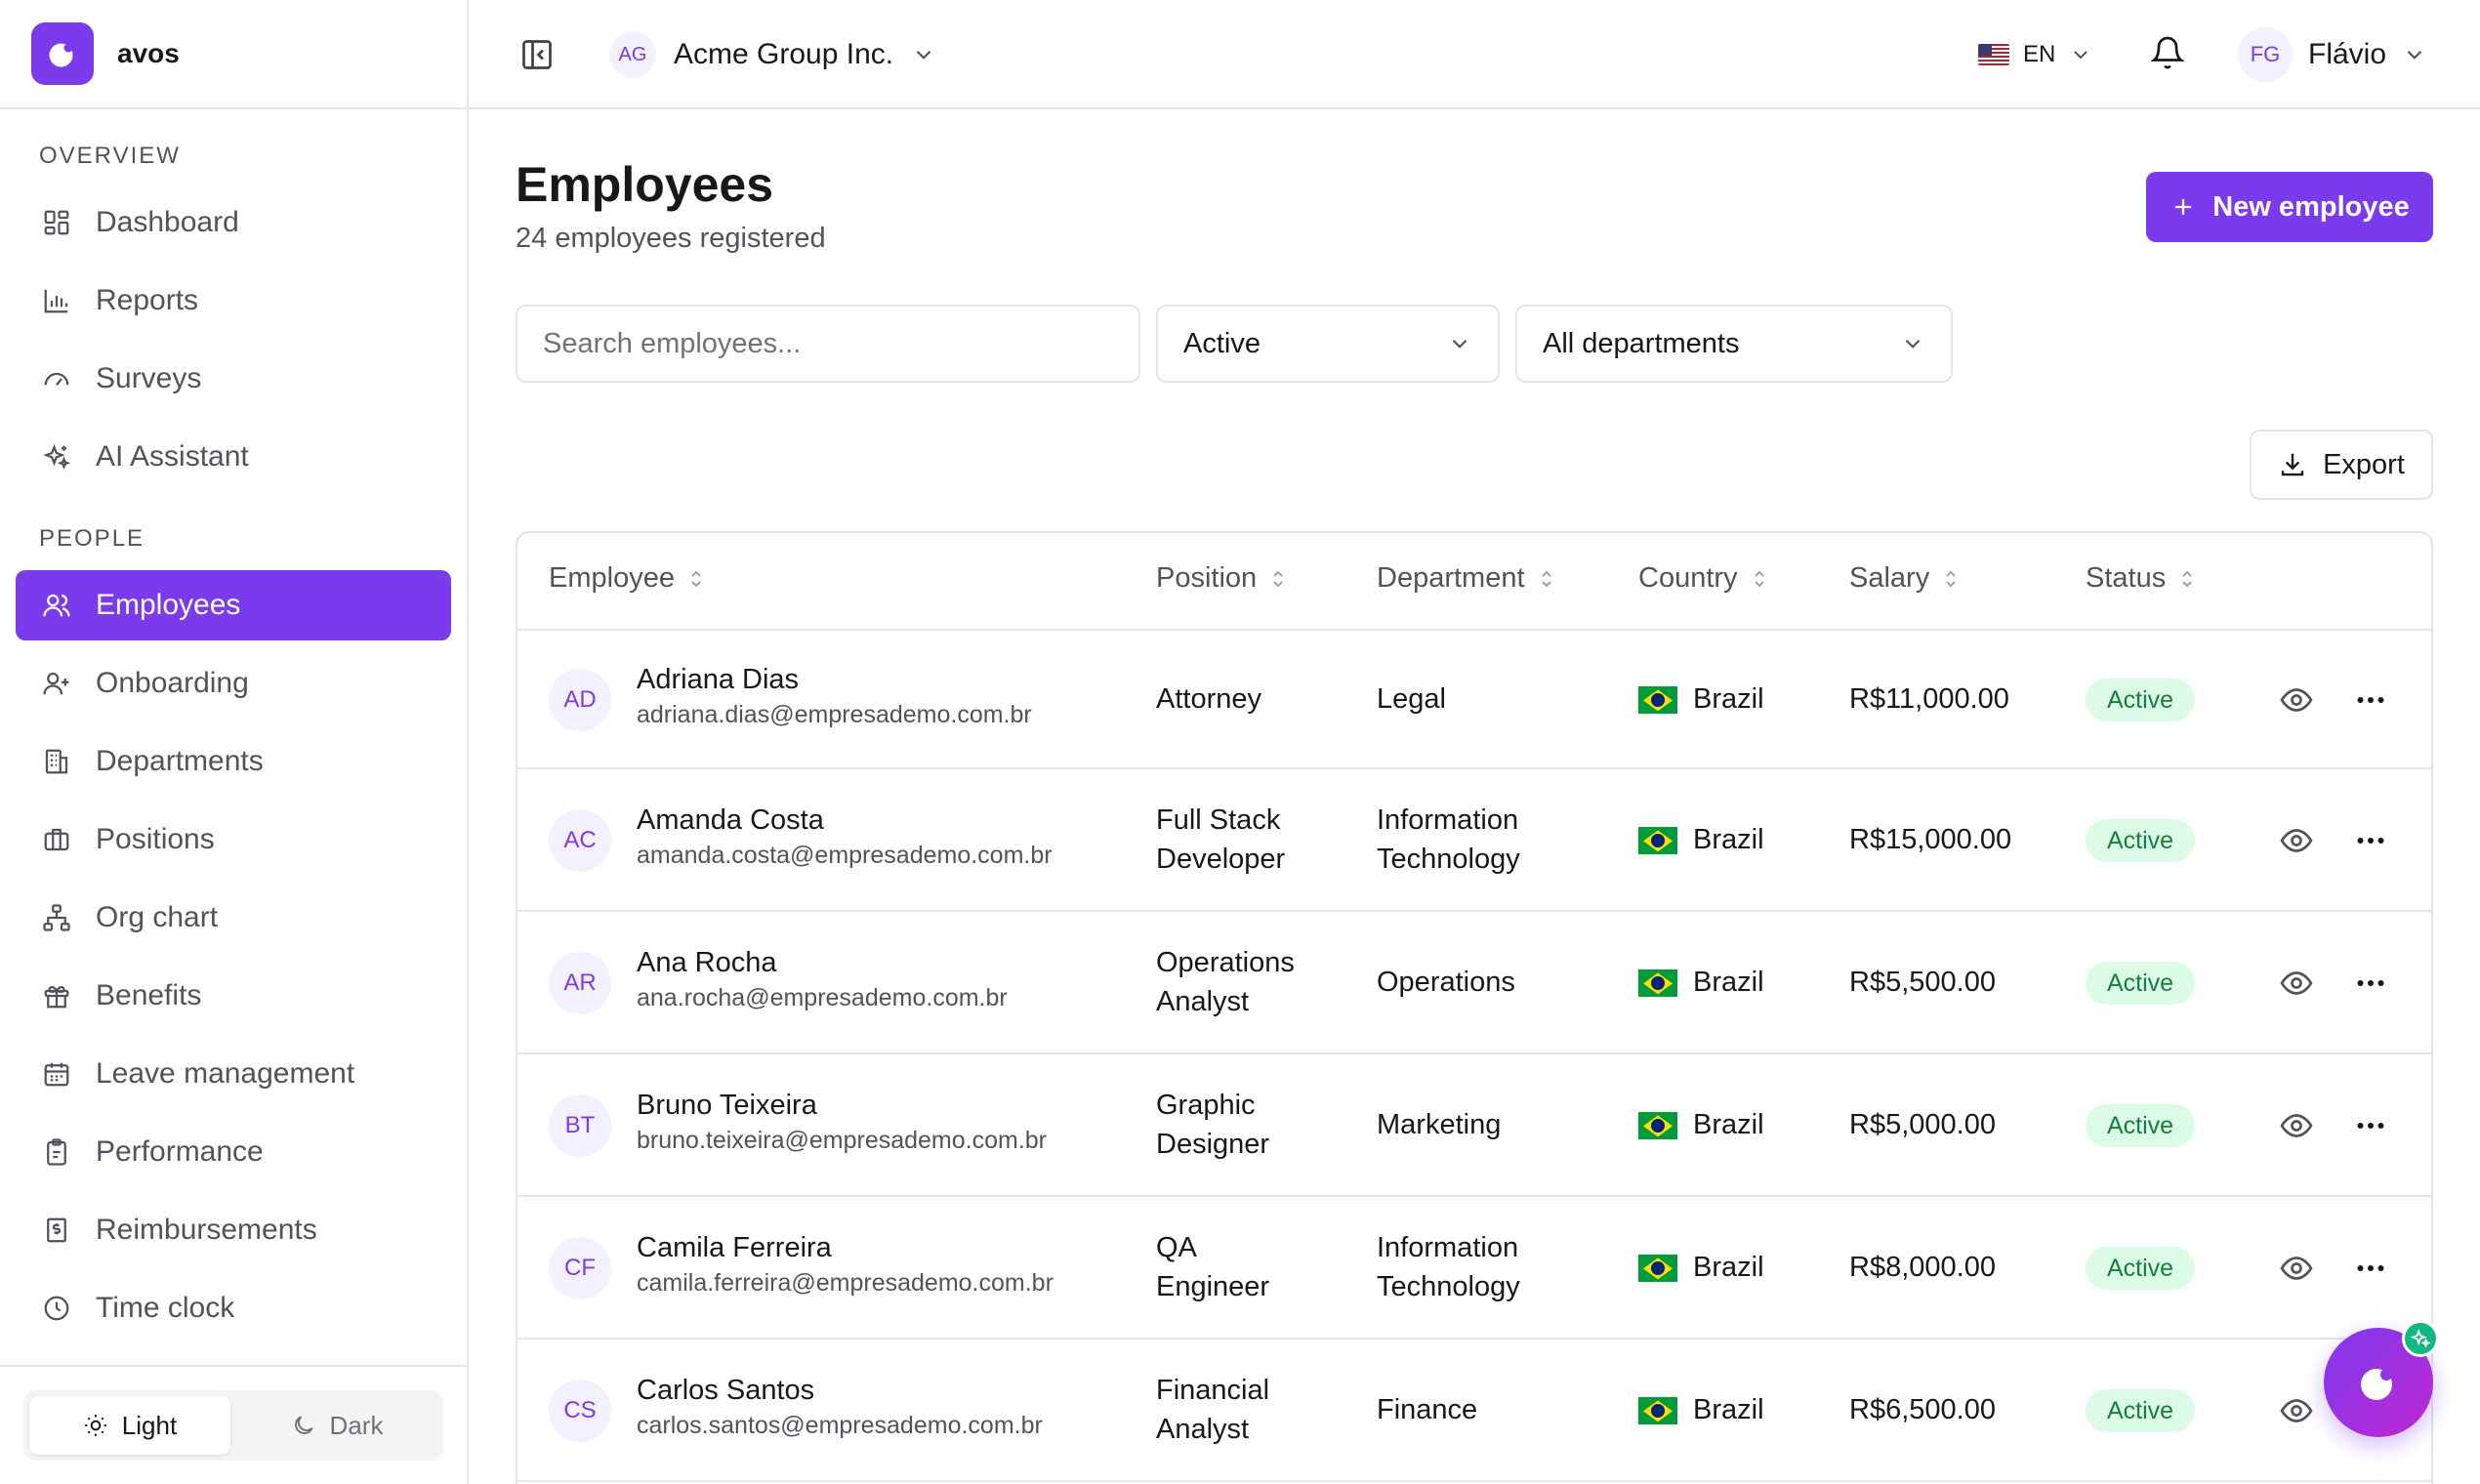 The width and height of the screenshot is (2480, 1484). I want to click on sidebar-item-dashboard: Dashboard, so click(234, 223).